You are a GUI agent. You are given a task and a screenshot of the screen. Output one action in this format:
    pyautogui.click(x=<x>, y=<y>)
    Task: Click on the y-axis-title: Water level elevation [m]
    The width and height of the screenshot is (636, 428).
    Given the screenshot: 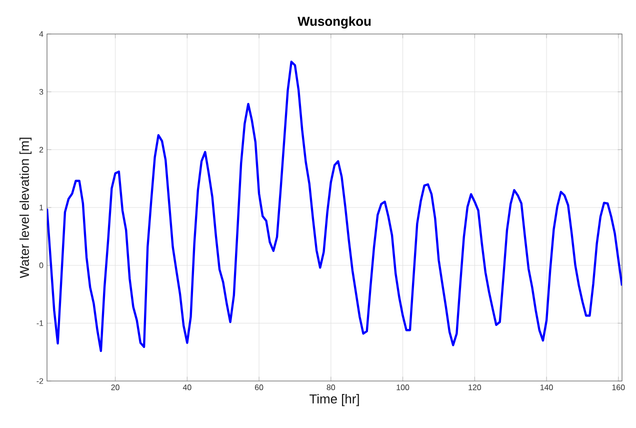 What is the action you would take?
    pyautogui.click(x=25, y=208)
    